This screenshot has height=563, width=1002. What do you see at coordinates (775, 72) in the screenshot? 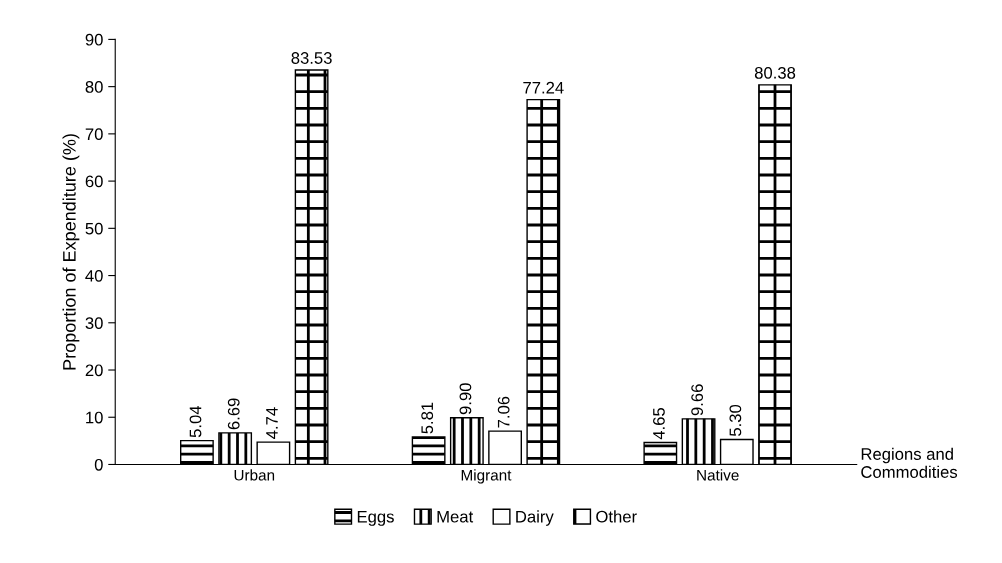
I see `data-label: 80.38` at bounding box center [775, 72].